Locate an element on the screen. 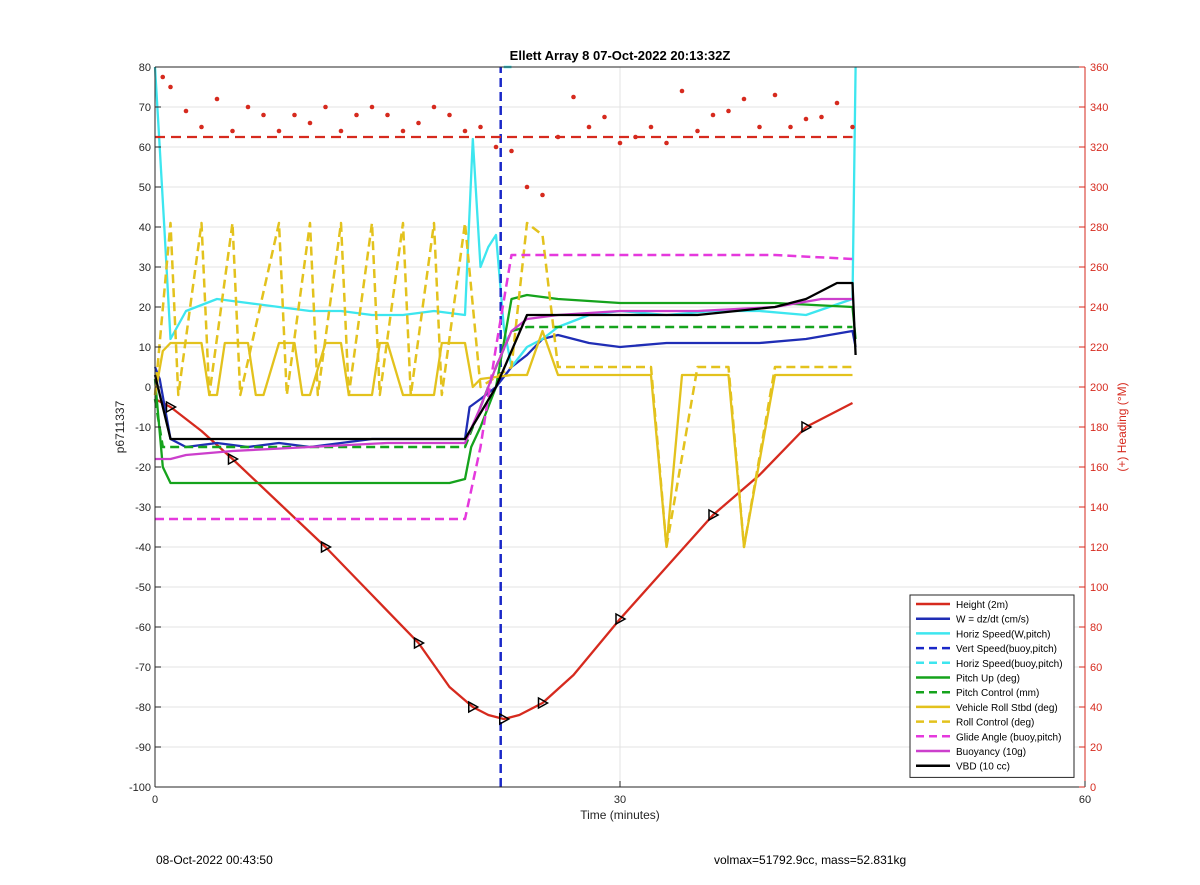 The width and height of the screenshot is (1200, 885). y-tick-label: 40 is located at coordinates (145, 228).